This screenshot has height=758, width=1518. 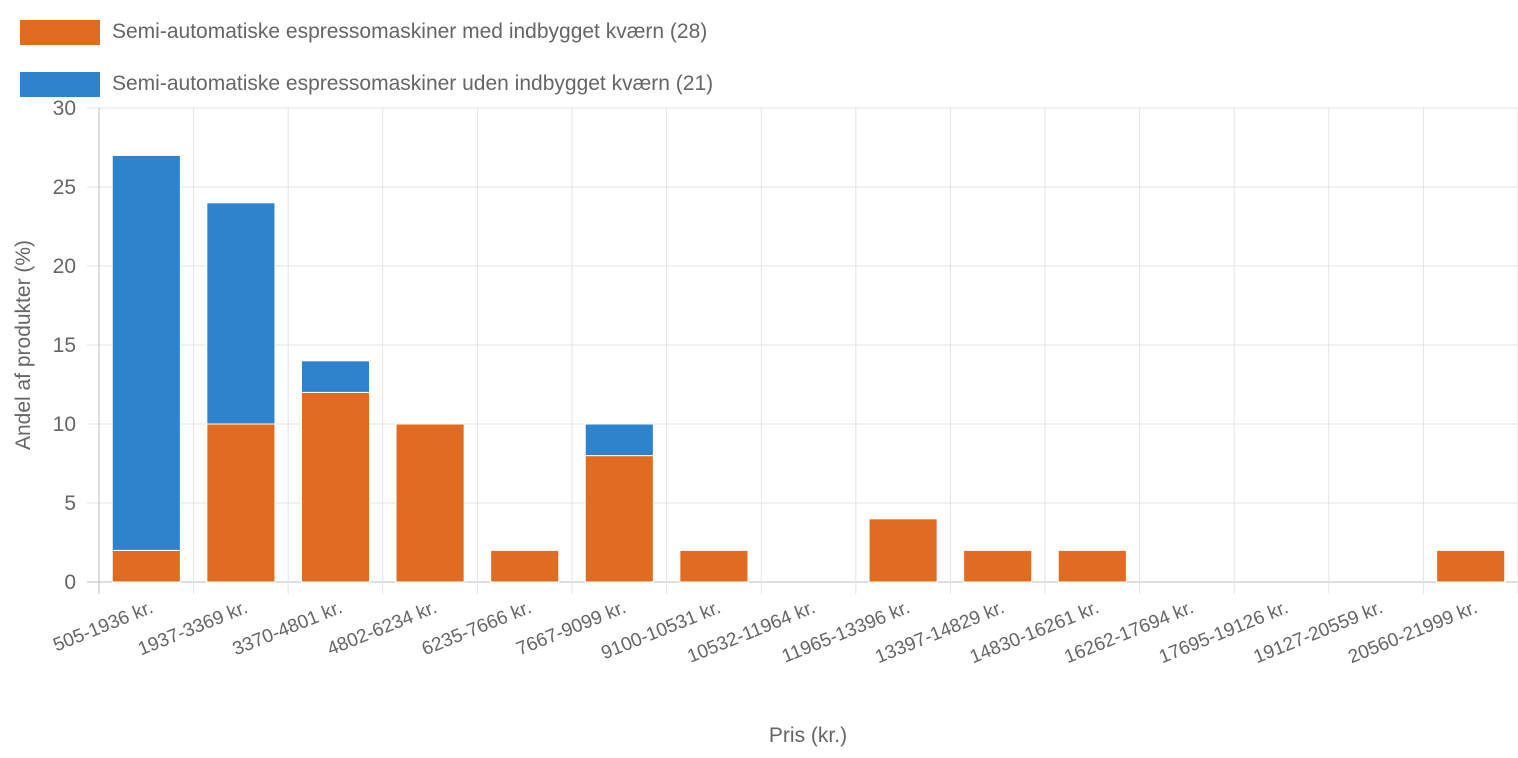 I want to click on bar-s1-c1, so click(x=241, y=313).